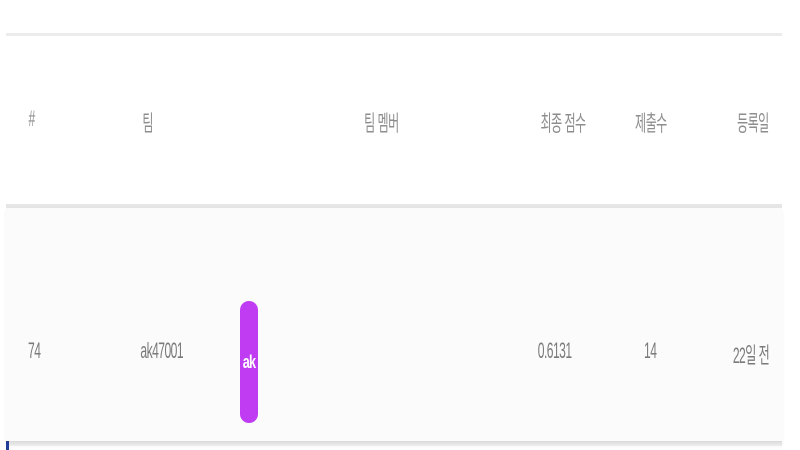 The image size is (800, 450). I want to click on header-rank: #, so click(32, 118).